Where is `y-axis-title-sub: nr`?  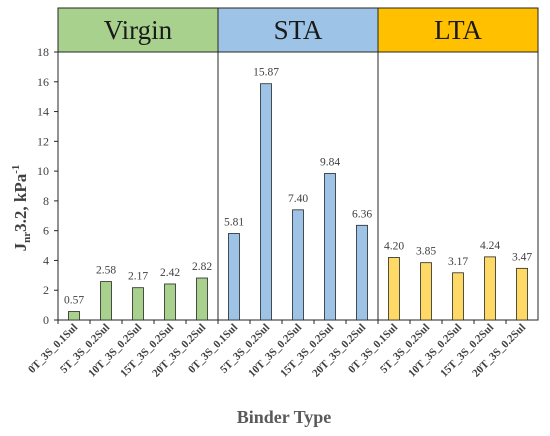
y-axis-title-sub: nr is located at coordinates (27, 237).